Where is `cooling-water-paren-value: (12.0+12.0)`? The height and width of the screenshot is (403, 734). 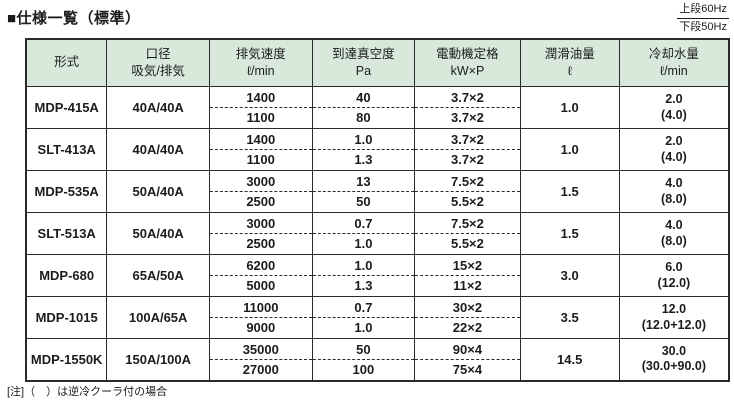
cooling-water-paren-value: (12.0+12.0) is located at coordinates (674, 324).